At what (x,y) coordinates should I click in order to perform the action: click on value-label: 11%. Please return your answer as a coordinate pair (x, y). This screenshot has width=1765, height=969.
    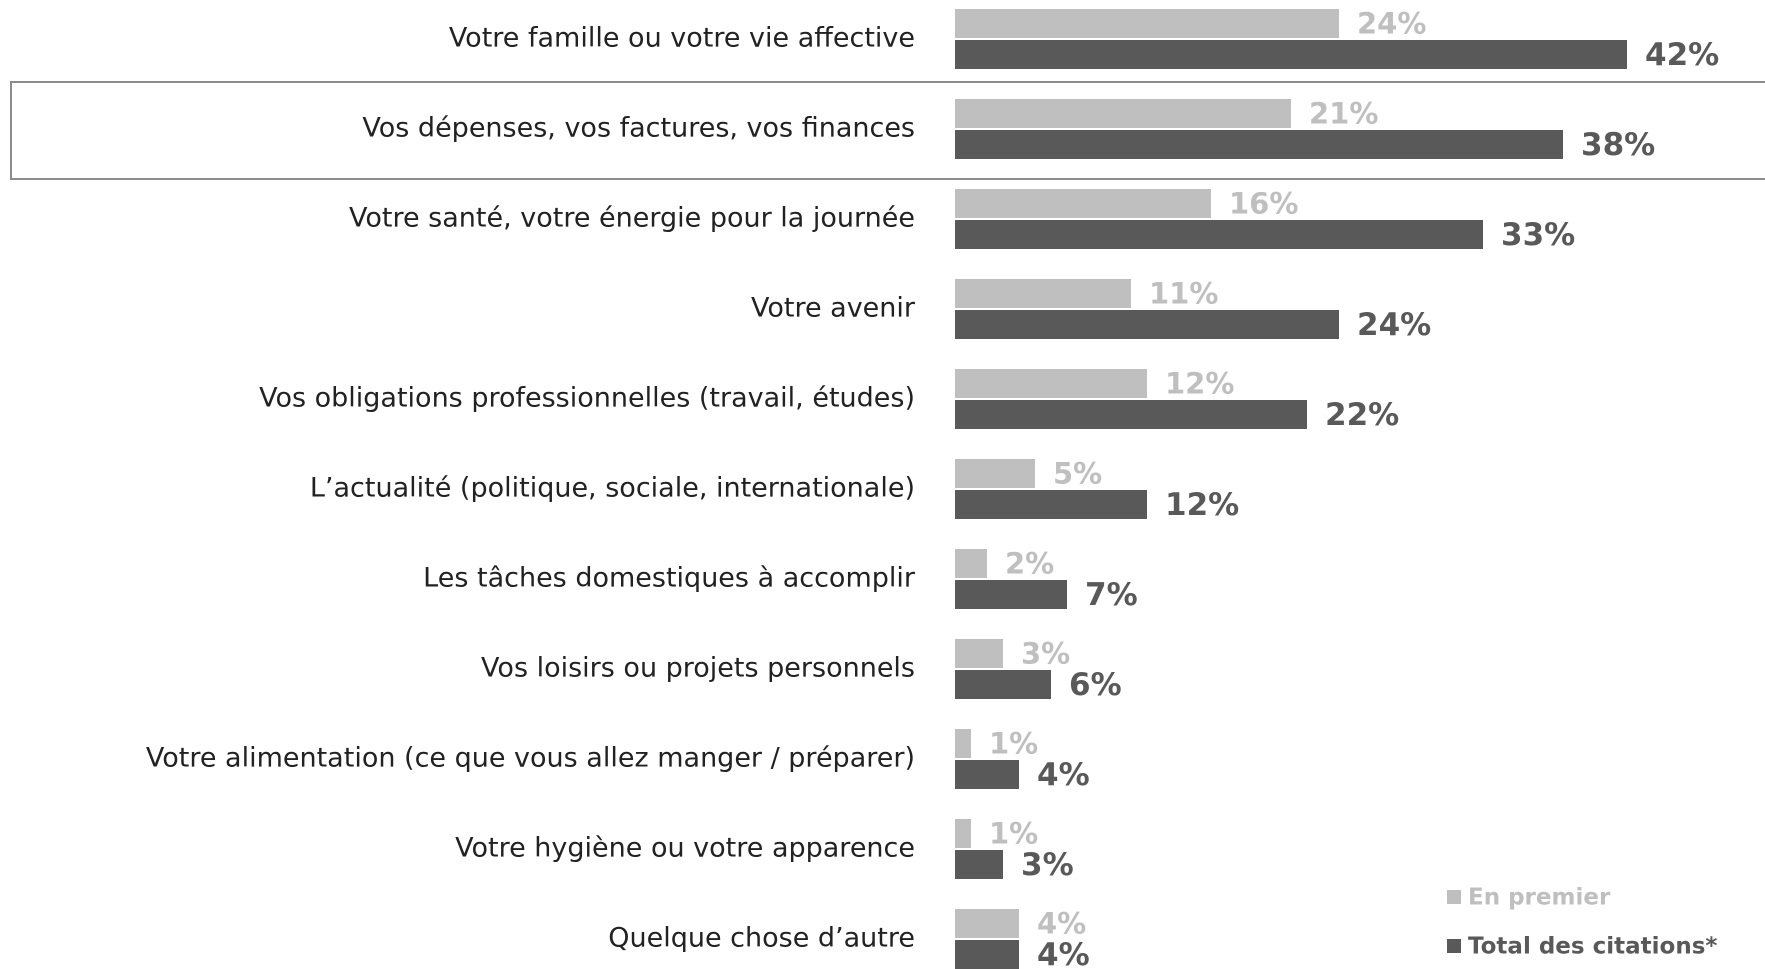
    Looking at the image, I should click on (1183, 294).